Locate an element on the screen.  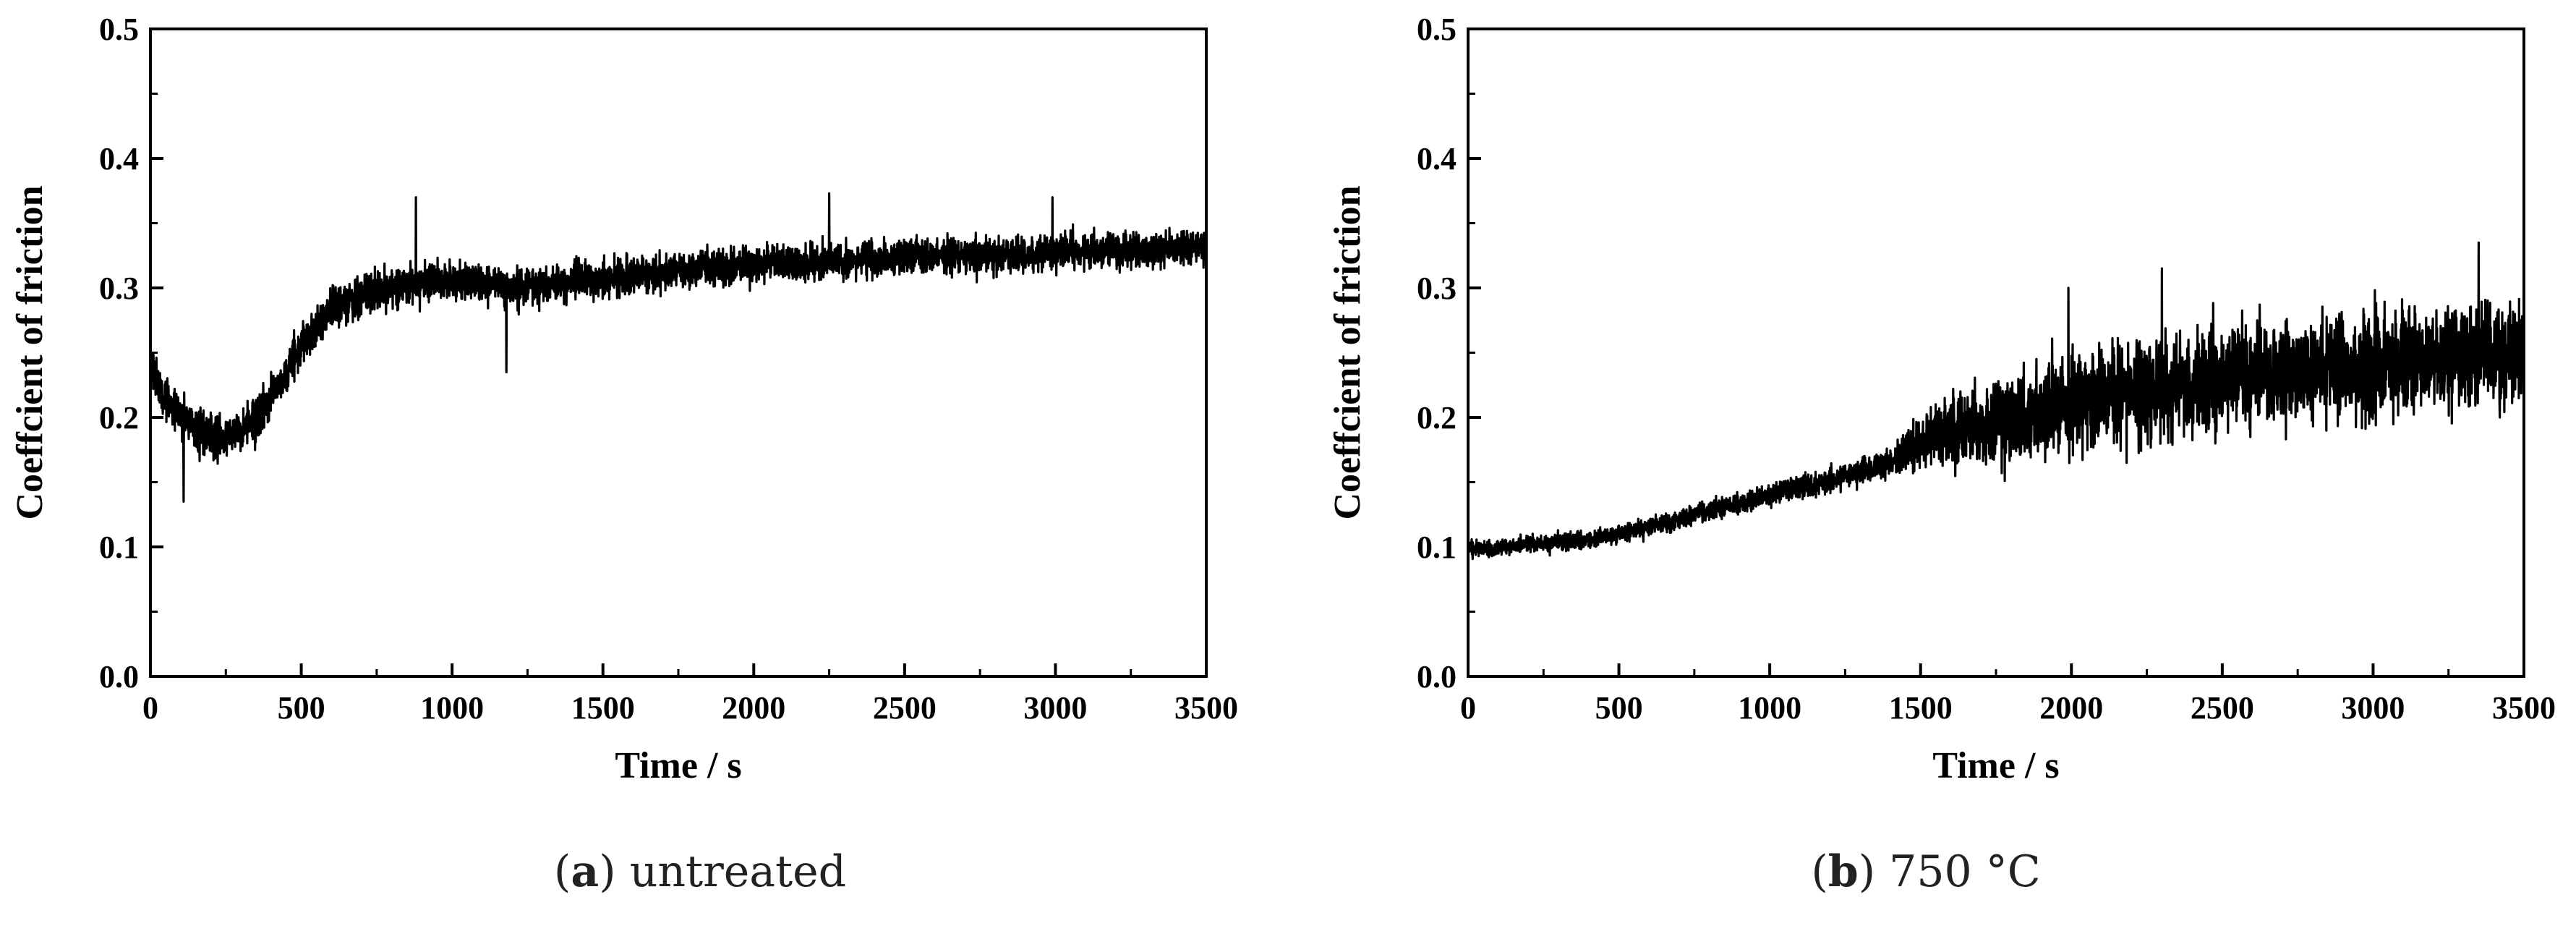
y-tick-label-b: 0.5 is located at coordinates (1437, 29).